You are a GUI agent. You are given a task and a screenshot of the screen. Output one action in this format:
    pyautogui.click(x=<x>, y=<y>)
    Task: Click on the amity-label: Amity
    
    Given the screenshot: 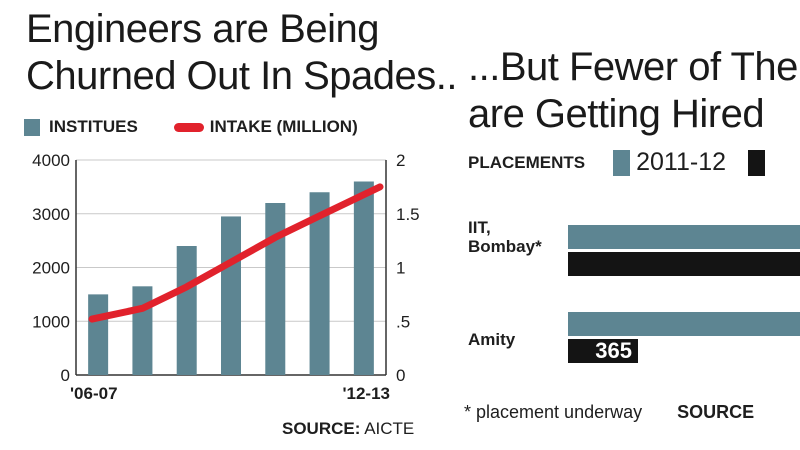 What is the action you would take?
    pyautogui.click(x=491, y=339)
    